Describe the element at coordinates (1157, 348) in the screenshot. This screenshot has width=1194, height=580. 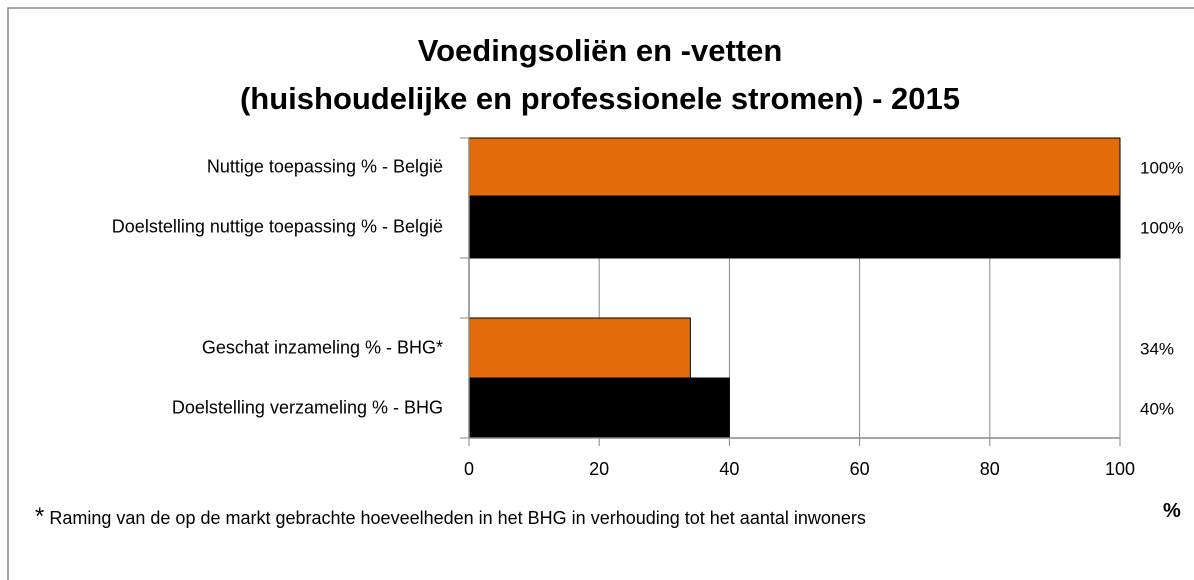
I see `value-label: 34%` at that location.